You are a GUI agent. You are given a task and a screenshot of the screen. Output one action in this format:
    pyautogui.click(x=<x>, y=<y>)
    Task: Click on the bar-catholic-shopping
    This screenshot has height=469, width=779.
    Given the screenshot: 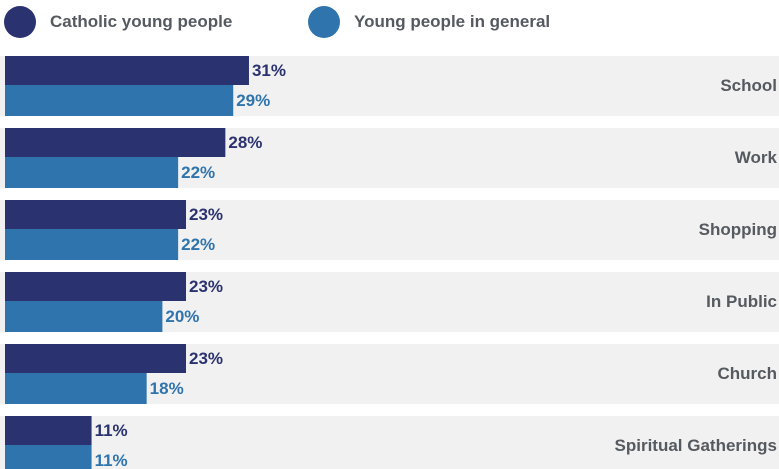 What is the action you would take?
    pyautogui.click(x=96, y=214)
    